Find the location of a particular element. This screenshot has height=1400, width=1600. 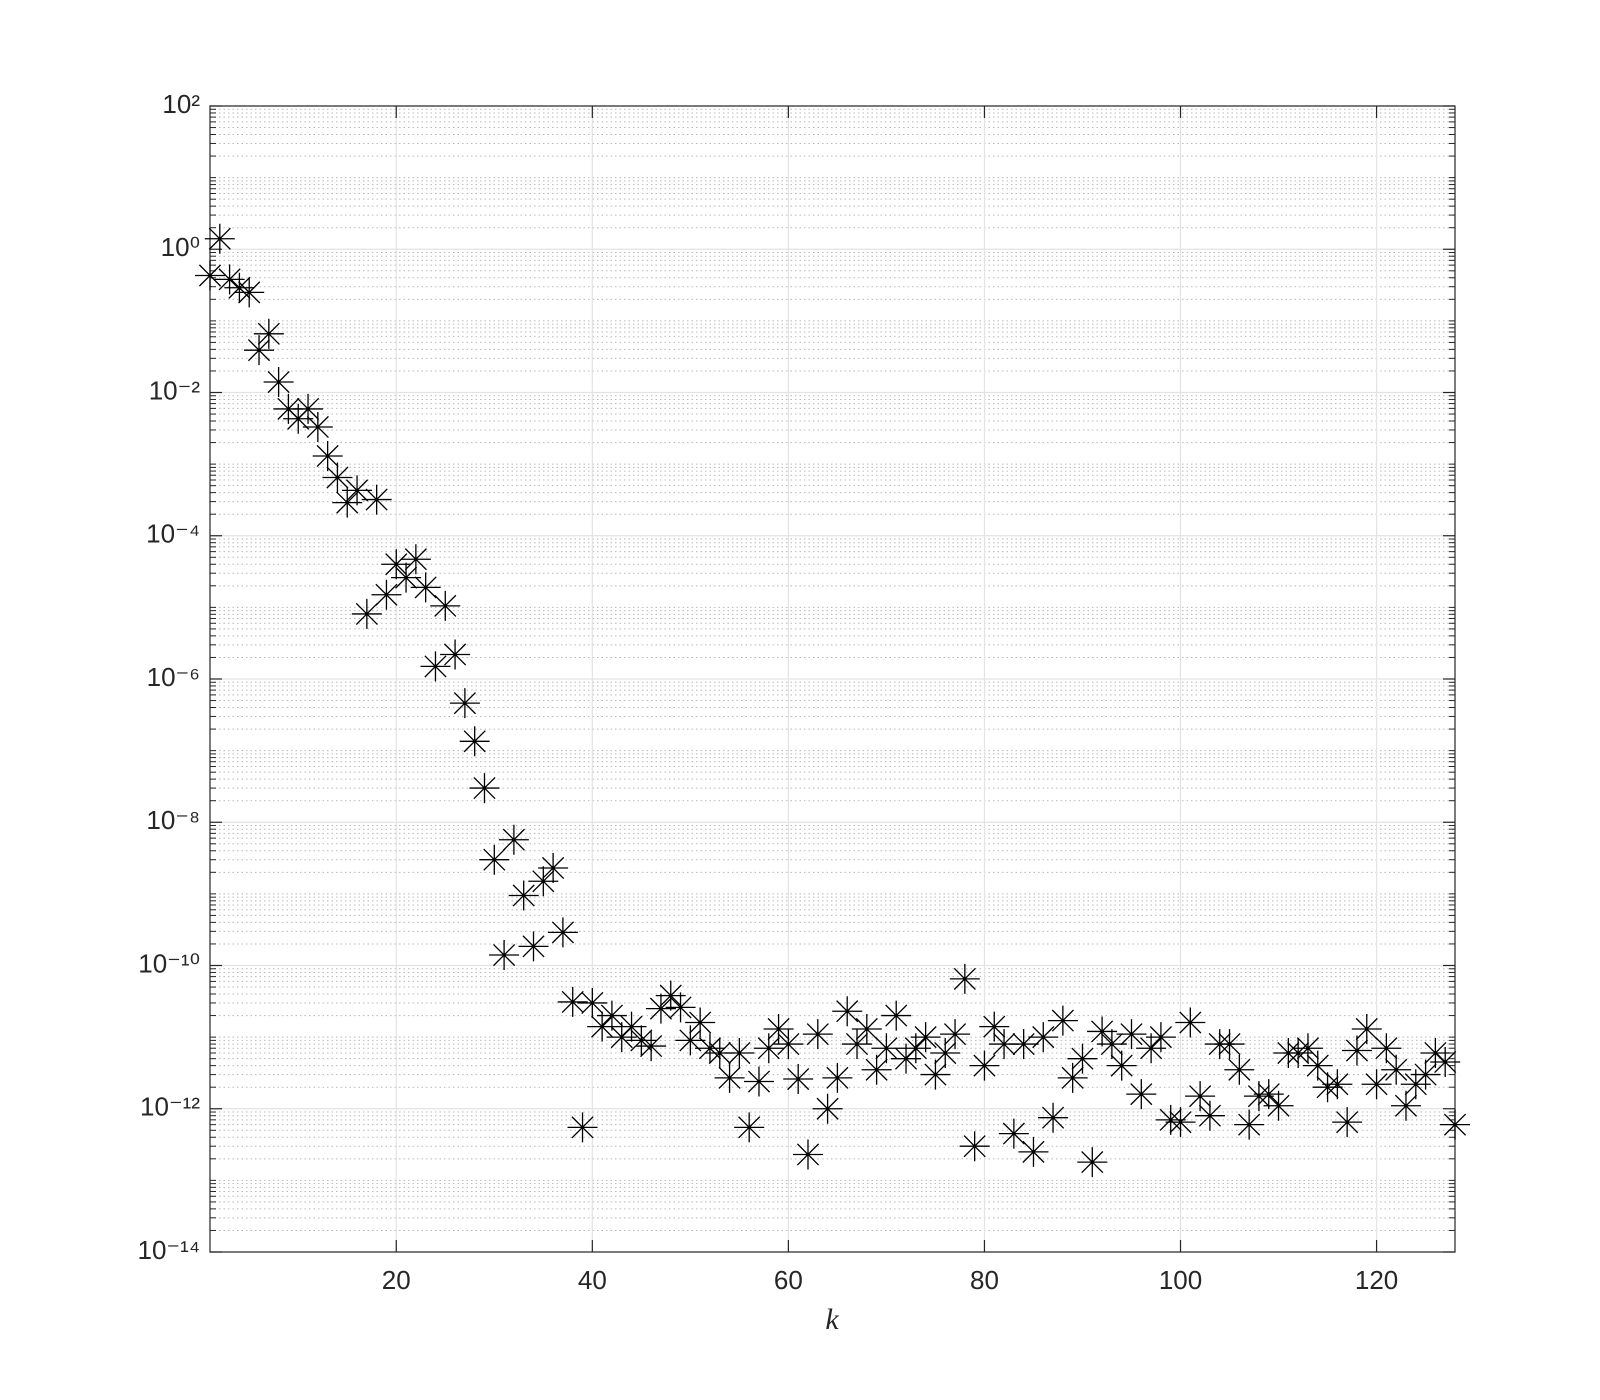

y-tick-label: 10⁻¹⁴ is located at coordinates (169, 1250).